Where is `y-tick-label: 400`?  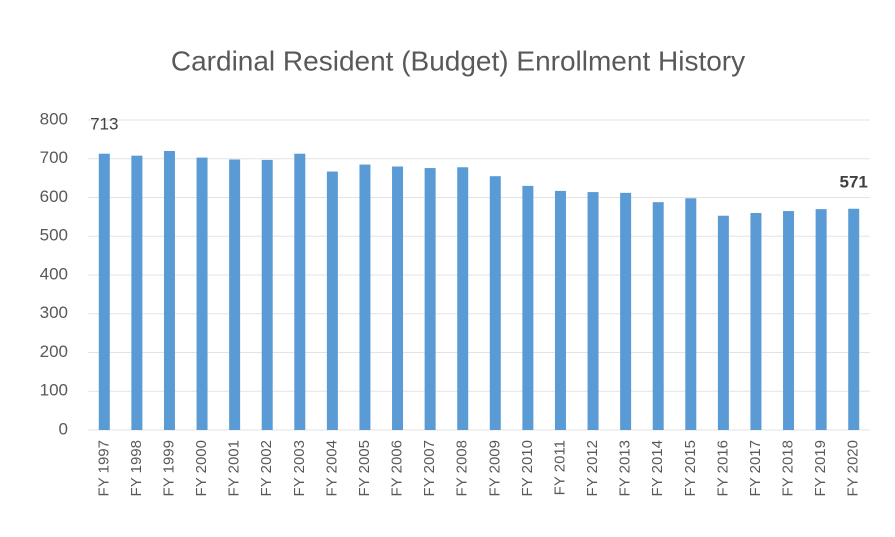 y-tick-label: 400 is located at coordinates (54, 273).